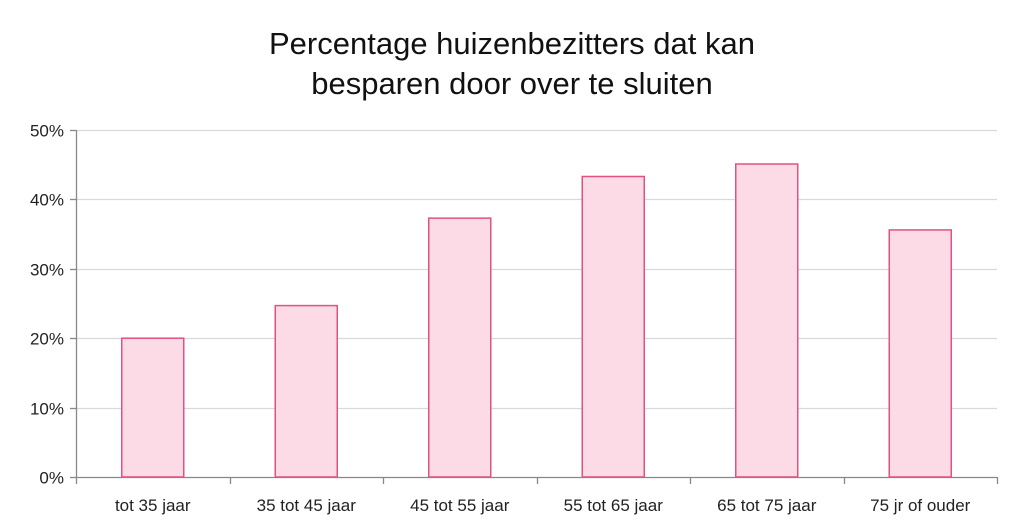 Image resolution: width=1024 pixels, height=531 pixels. Describe the element at coordinates (460, 505) in the screenshot. I see `x-tick-label: 45 tot 55 jaar` at that location.